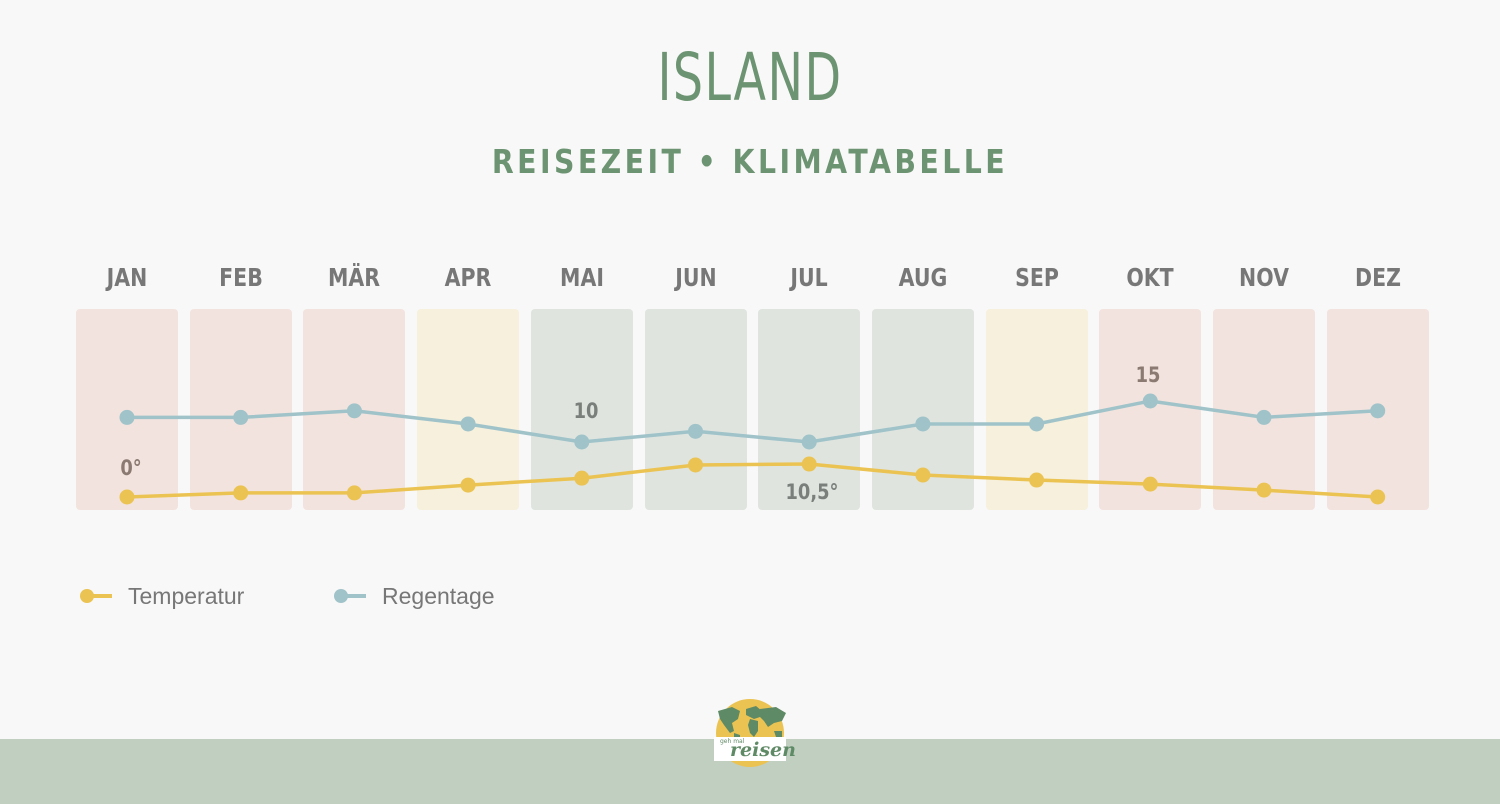 This screenshot has height=804, width=1500. Describe the element at coordinates (131, 468) in the screenshot. I see `temp-min-label: 0°` at that location.